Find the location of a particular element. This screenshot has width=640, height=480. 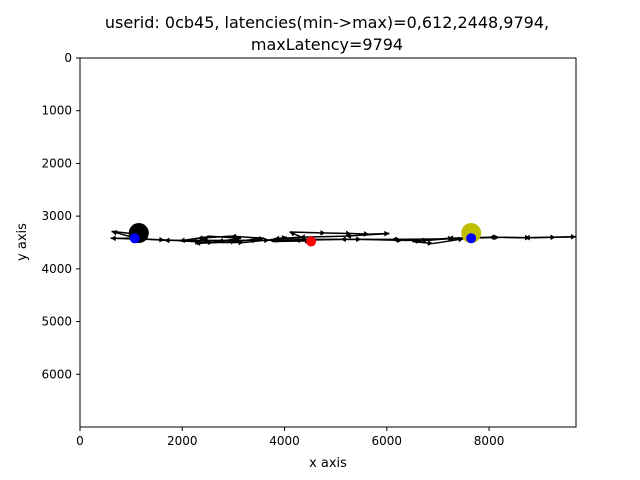

x-tick-label: 0 is located at coordinates (80, 441).